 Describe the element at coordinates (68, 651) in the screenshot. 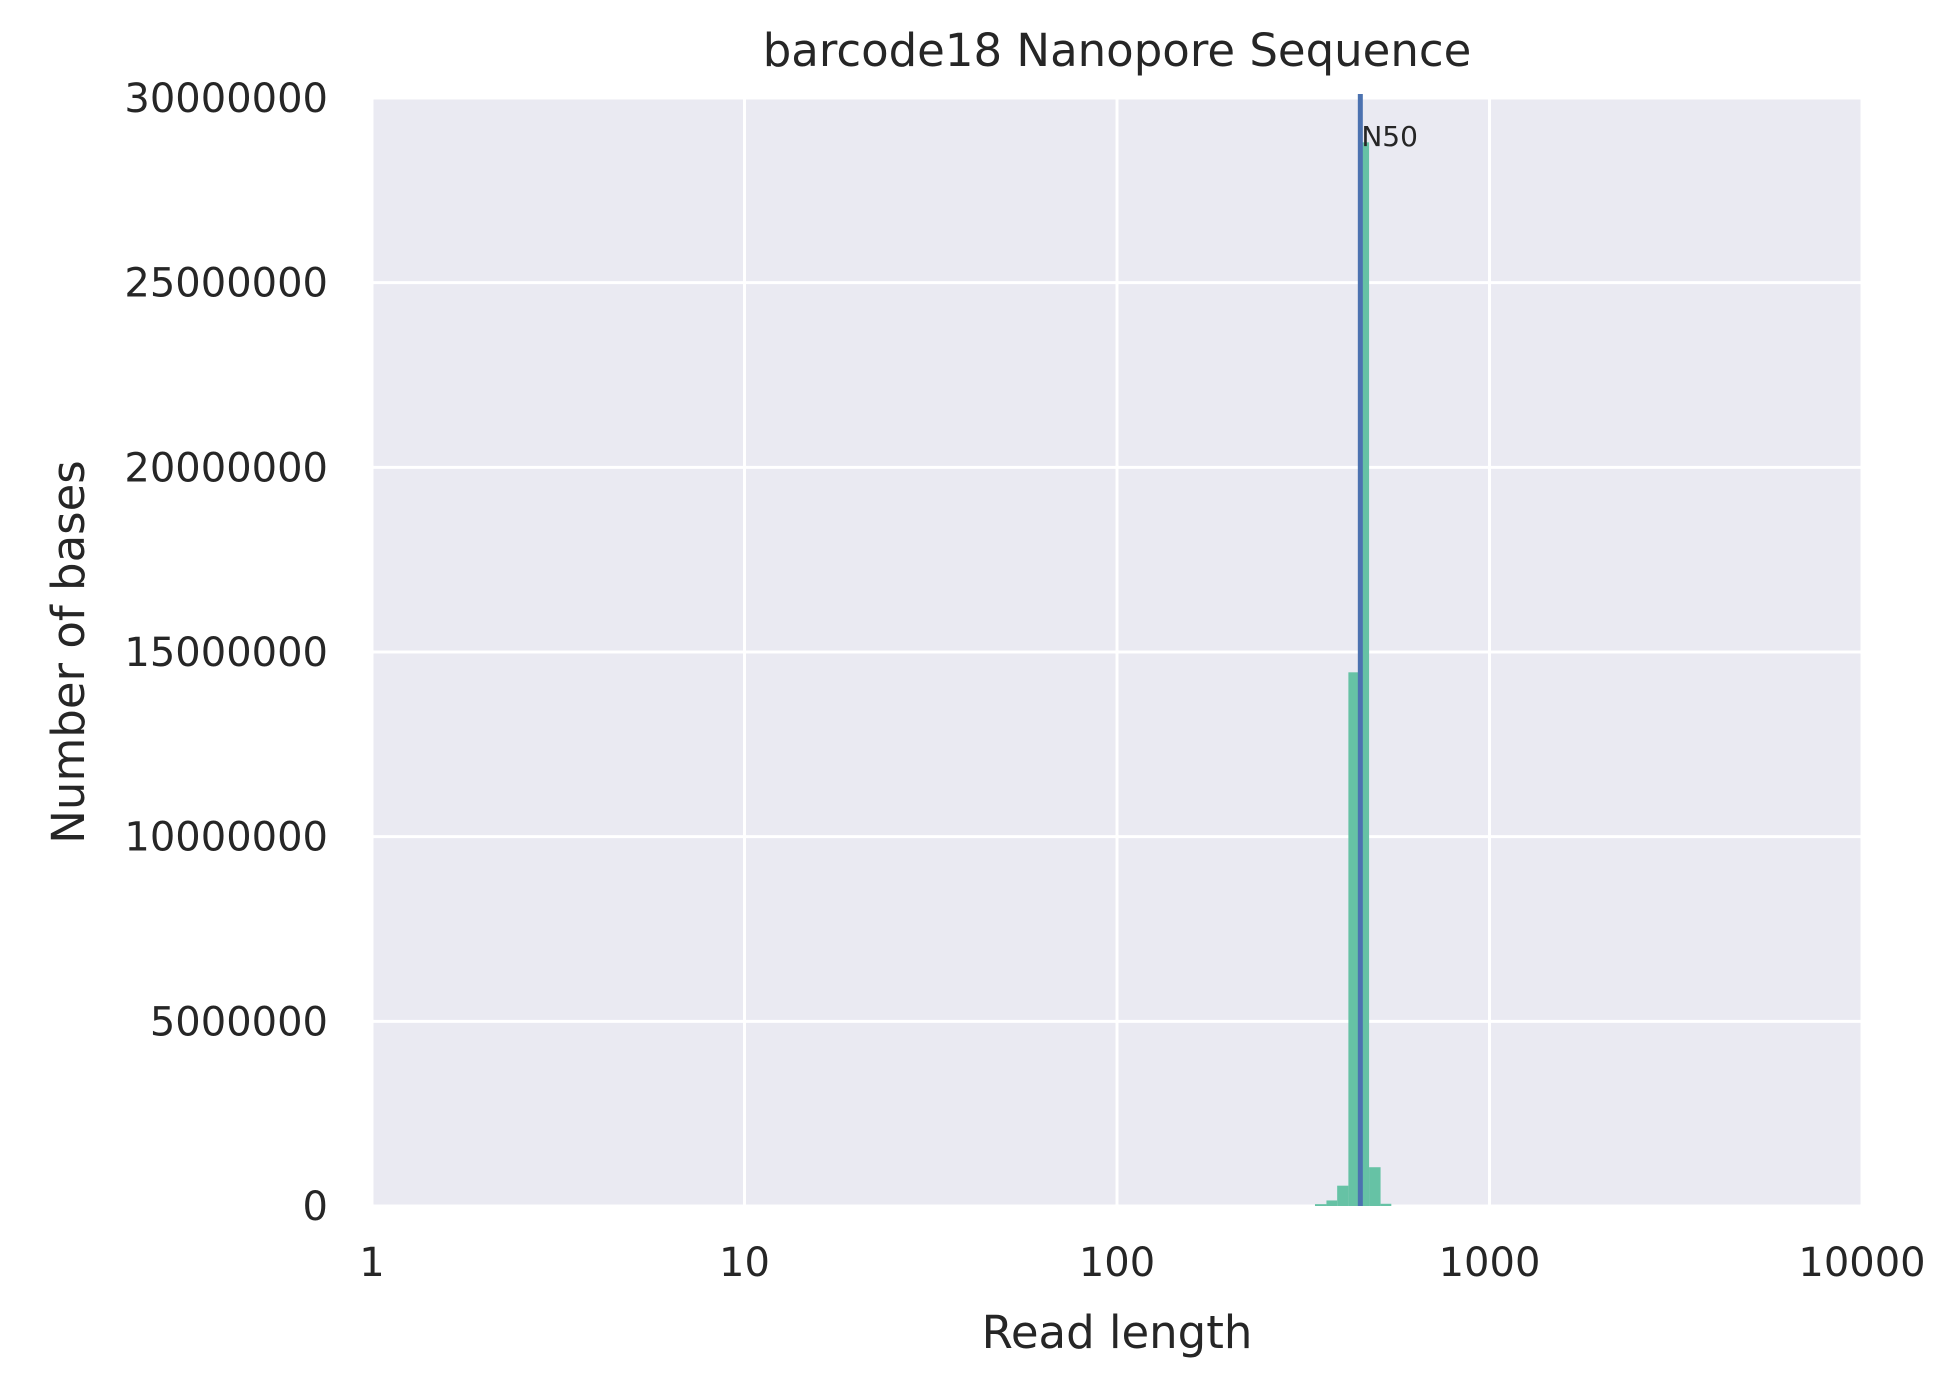

I see `y-axis-label: Number of bases` at that location.